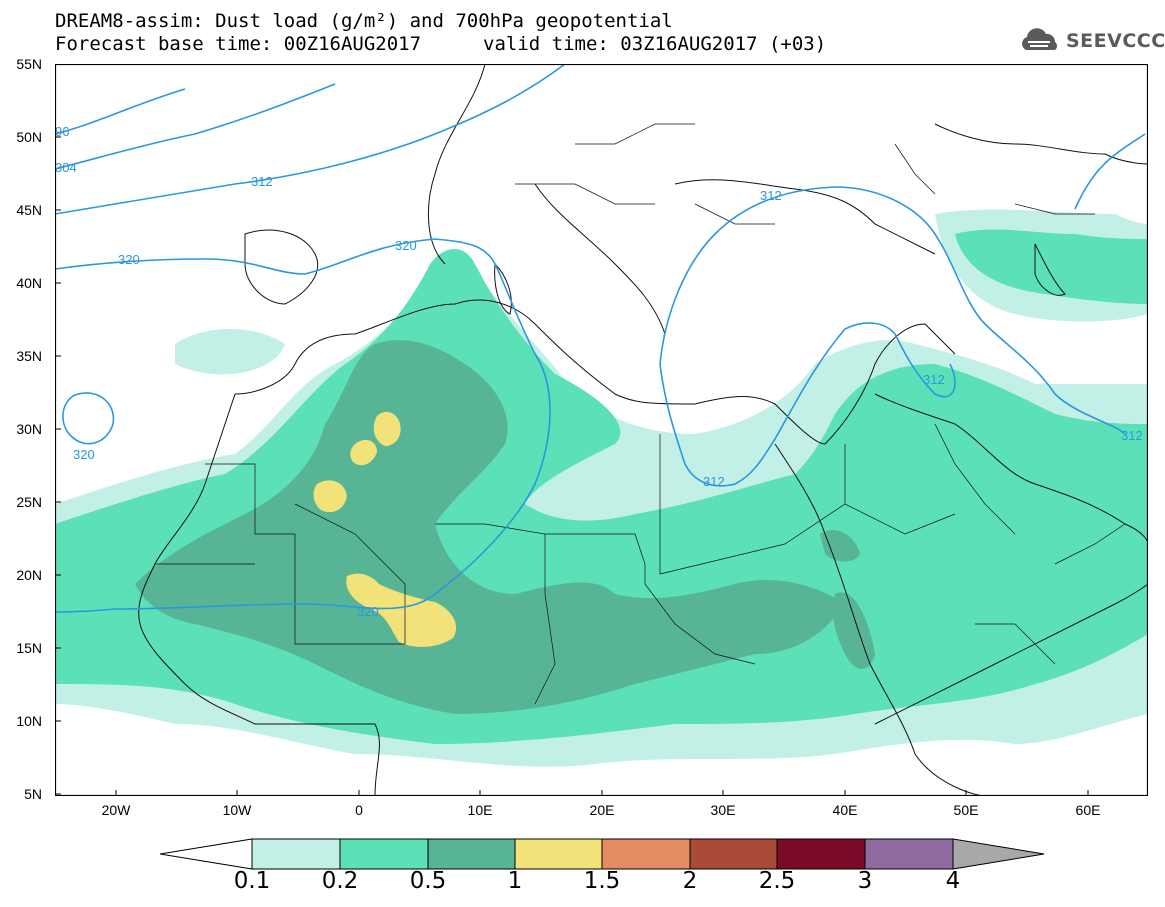 This screenshot has height=907, width=1165. I want to click on lat-label: 50N, so click(29, 137).